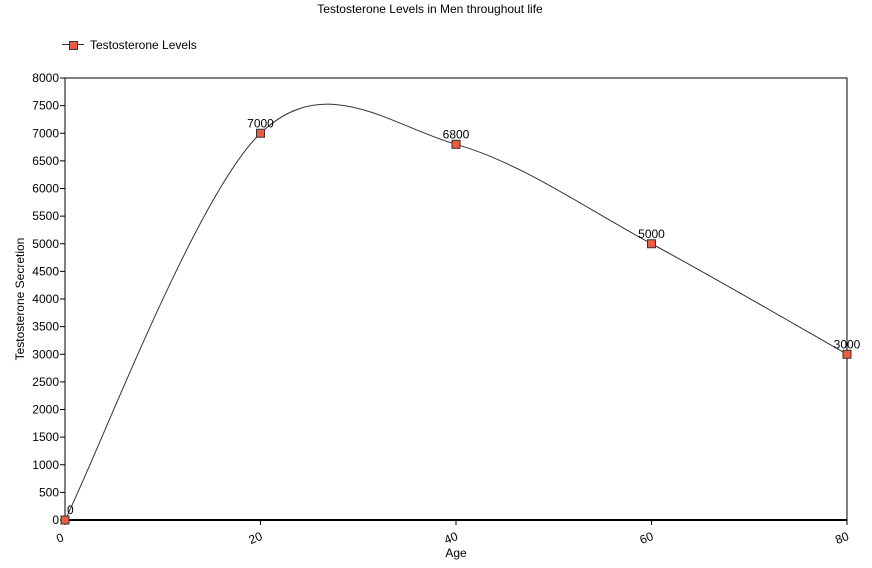 The image size is (872, 568). What do you see at coordinates (651, 234) in the screenshot?
I see `data-label: 5000` at bounding box center [651, 234].